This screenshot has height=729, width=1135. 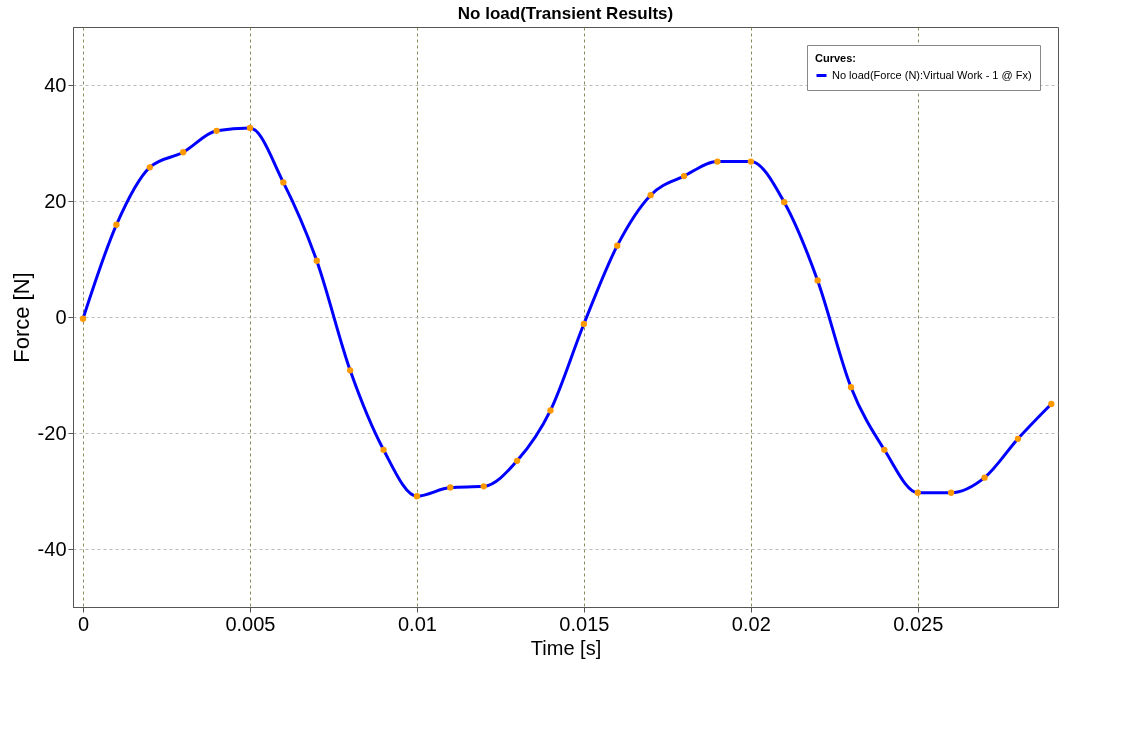 What do you see at coordinates (584, 623) in the screenshot?
I see `x-tick-label: 0.015` at bounding box center [584, 623].